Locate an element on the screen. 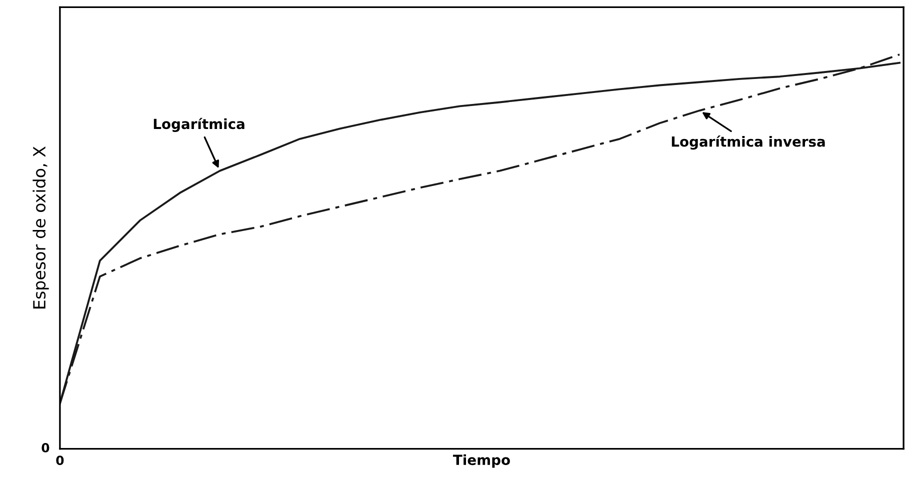 The height and width of the screenshot is (480, 922). series-label: Logarítmica is located at coordinates (199, 125).